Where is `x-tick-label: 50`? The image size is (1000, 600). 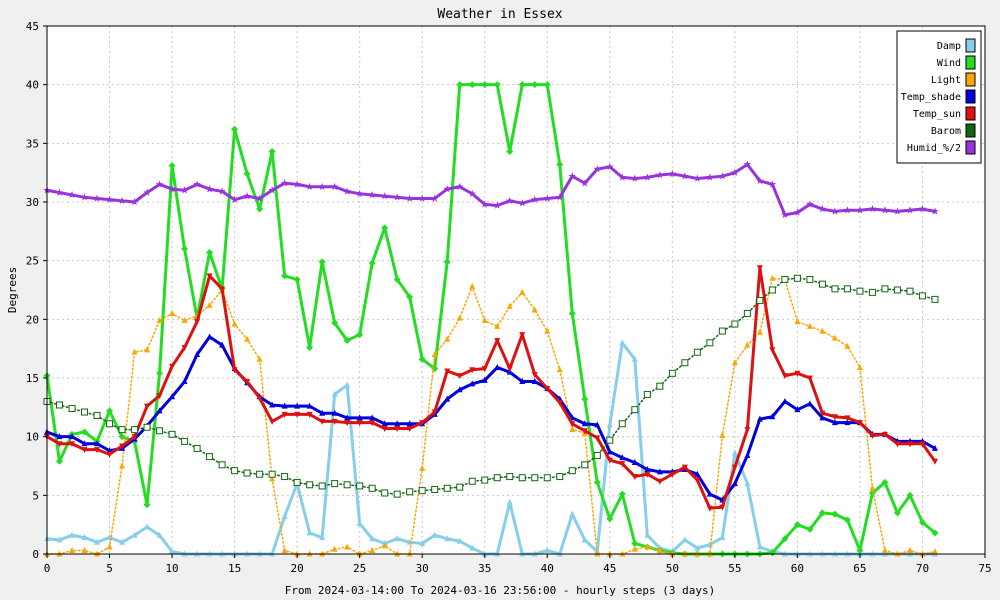
x-tick-label: 50 is located at coordinates (672, 568).